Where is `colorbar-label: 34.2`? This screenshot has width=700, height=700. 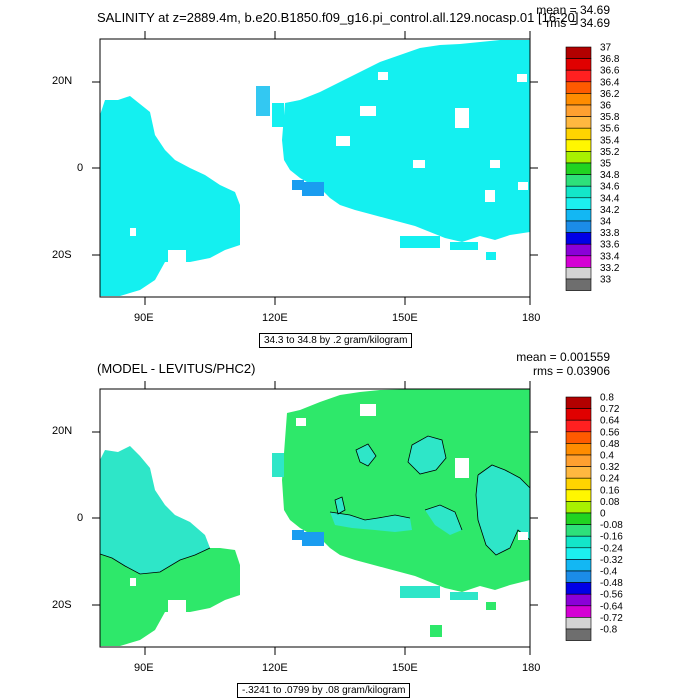 colorbar-label: 34.2 is located at coordinates (610, 210).